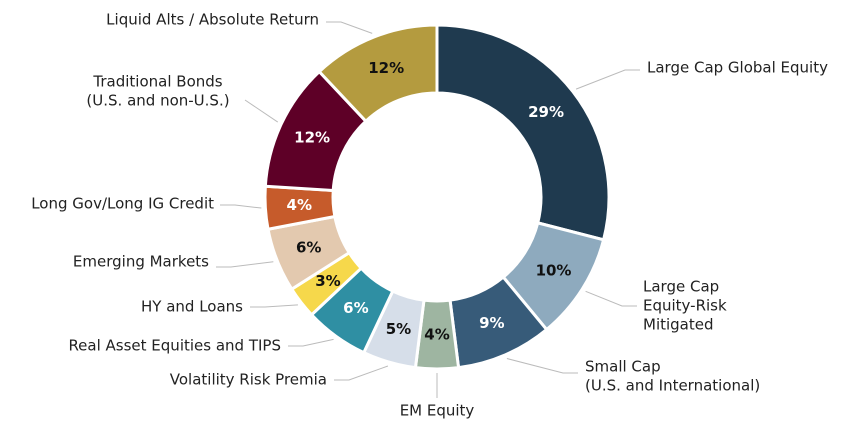 The height and width of the screenshot is (423, 849). What do you see at coordinates (157, 101) in the screenshot?
I see `category-label: (U.S. and non-U.S.)` at bounding box center [157, 101].